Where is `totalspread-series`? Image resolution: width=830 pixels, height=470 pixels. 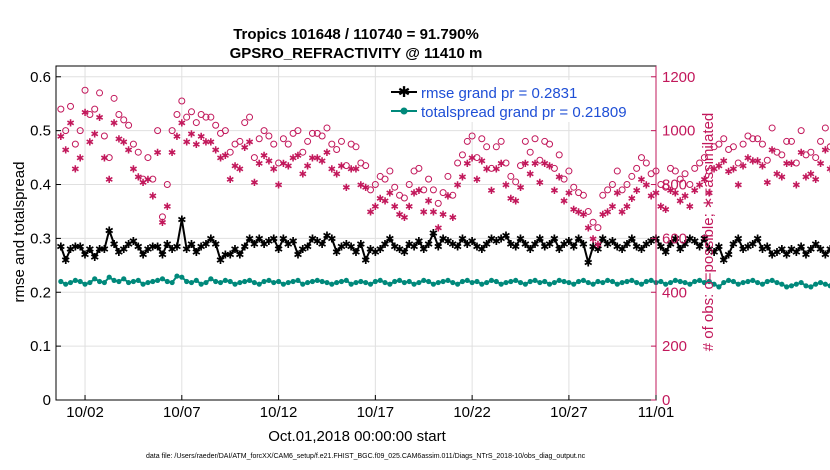 totalspread-series is located at coordinates (444, 281).